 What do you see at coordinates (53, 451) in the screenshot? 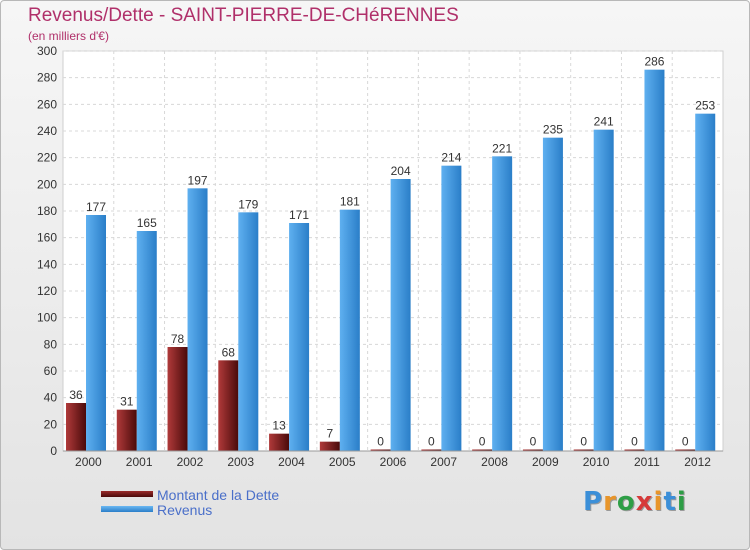
I see `y-tick-label: 0` at bounding box center [53, 451].